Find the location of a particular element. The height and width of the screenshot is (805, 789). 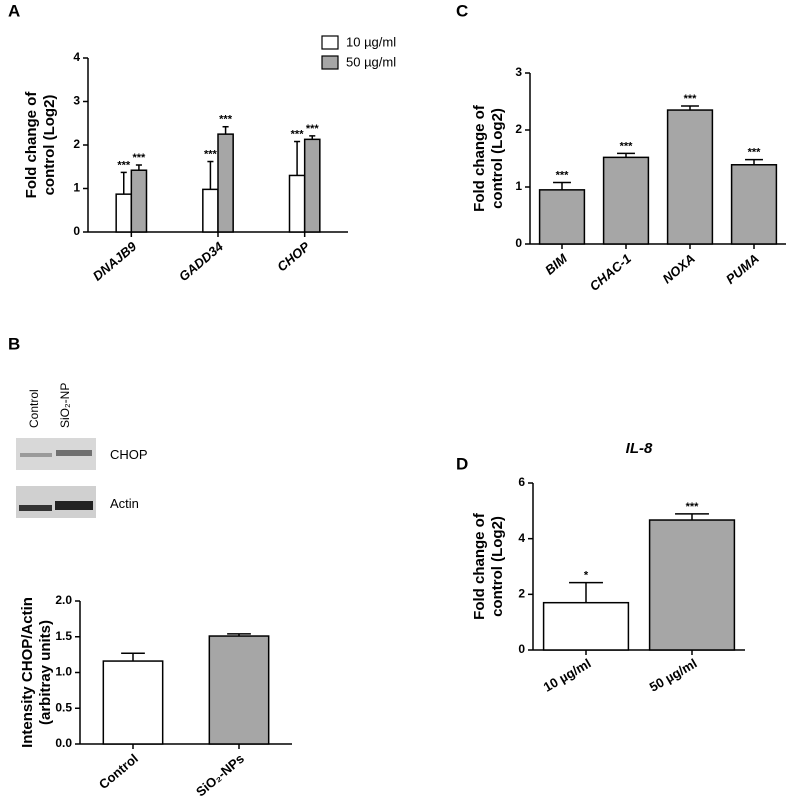

western-blot: Control SiO₂-NP CHOP Actin is located at coordinates (82, 450).